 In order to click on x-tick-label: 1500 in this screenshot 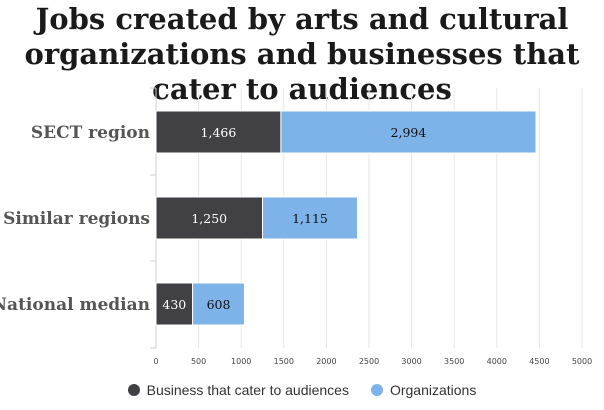, I will do `click(284, 361)`.